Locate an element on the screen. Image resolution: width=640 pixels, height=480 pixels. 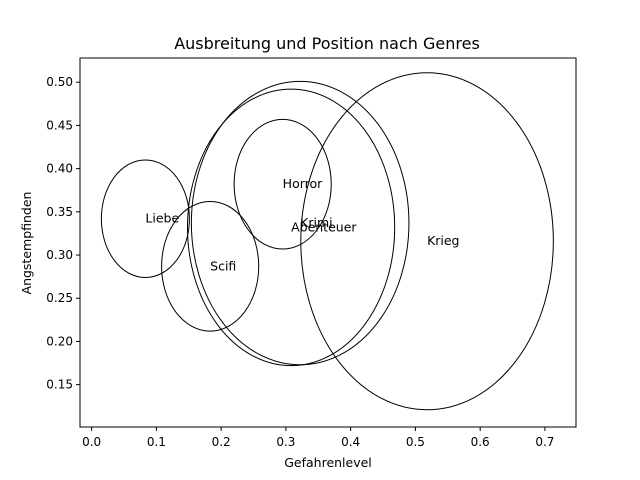
ellipse-scifi is located at coordinates (210, 266).